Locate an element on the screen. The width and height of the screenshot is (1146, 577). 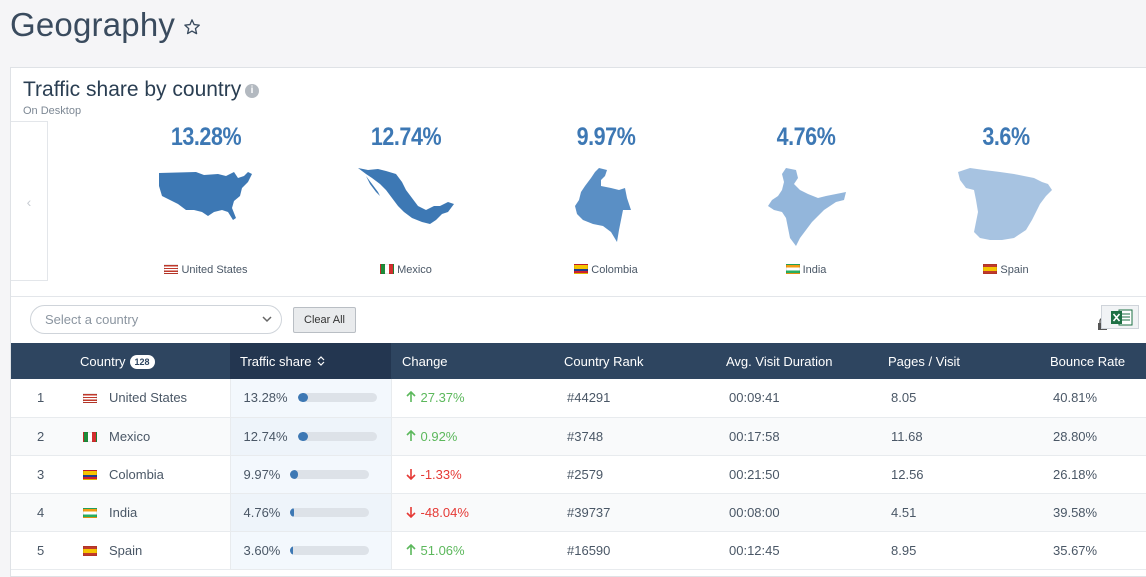
carousel-prev-button: ‹ is located at coordinates (29, 201).